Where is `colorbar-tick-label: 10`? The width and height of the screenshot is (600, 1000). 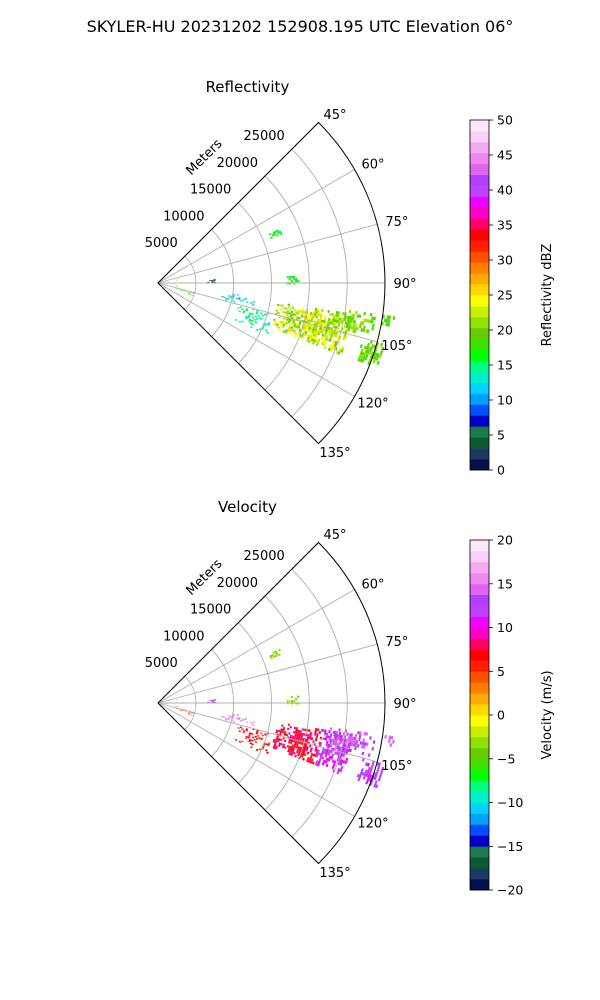 colorbar-tick-label: 10 is located at coordinates (505, 400).